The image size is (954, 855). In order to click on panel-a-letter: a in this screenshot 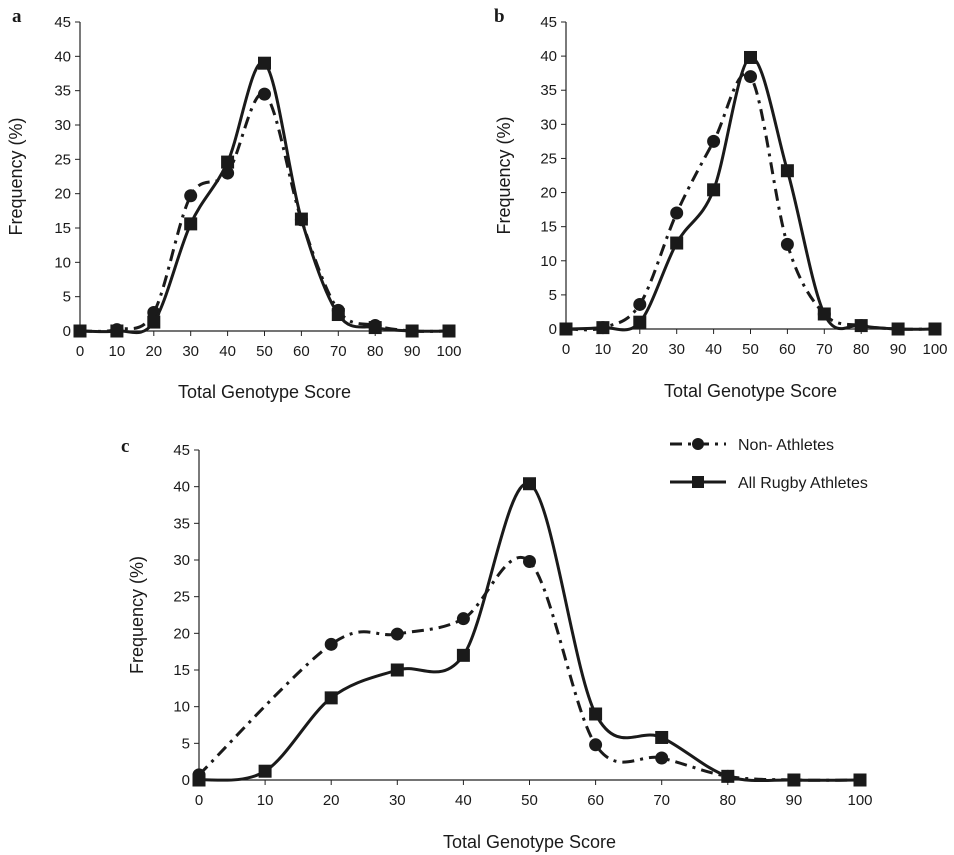, I will do `click(17, 16)`.